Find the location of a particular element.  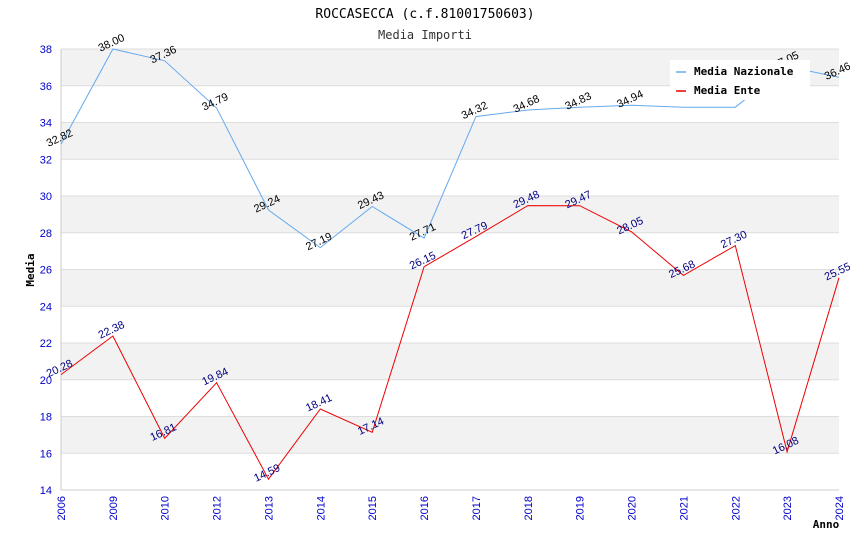

x-tick-label: 2013 is located at coordinates (269, 508).